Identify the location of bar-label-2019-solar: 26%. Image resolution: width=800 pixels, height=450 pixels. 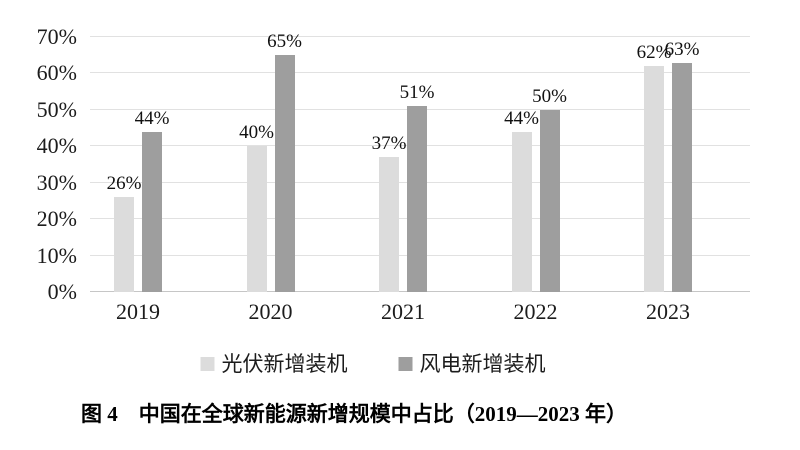
(124, 184).